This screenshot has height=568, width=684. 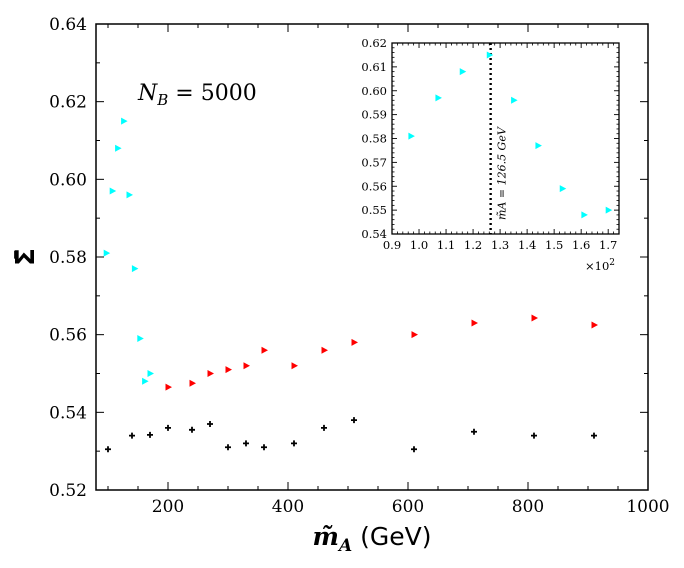 I want to click on annotation-symbol: N, so click(x=147, y=93).